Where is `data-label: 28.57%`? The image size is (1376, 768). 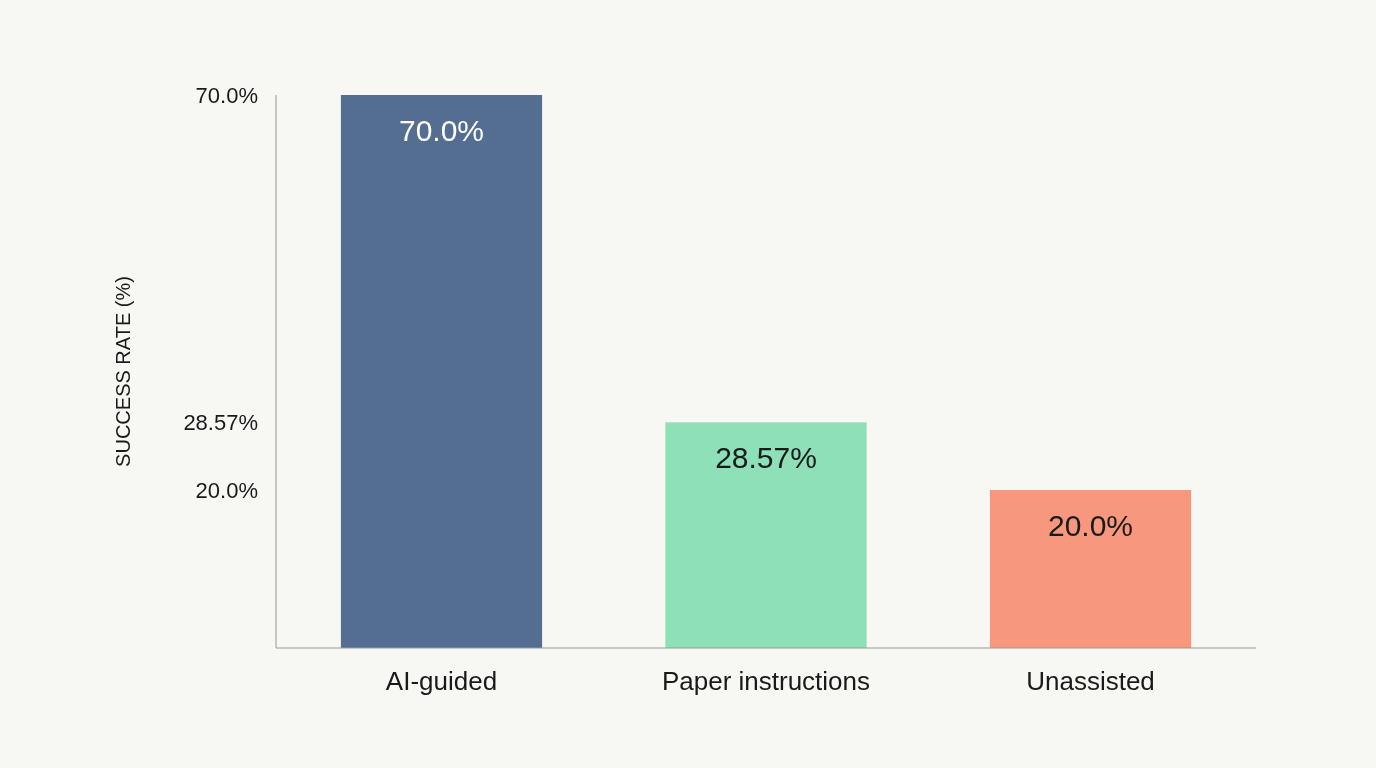 data-label: 28.57% is located at coordinates (766, 458).